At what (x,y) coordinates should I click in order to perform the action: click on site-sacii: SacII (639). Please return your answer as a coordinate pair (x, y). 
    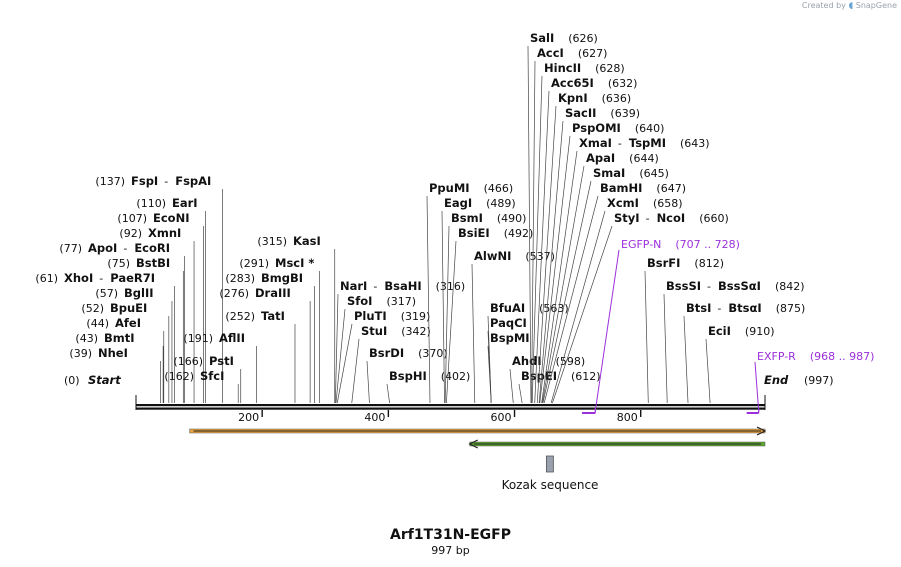
    Looking at the image, I should click on (589, 255).